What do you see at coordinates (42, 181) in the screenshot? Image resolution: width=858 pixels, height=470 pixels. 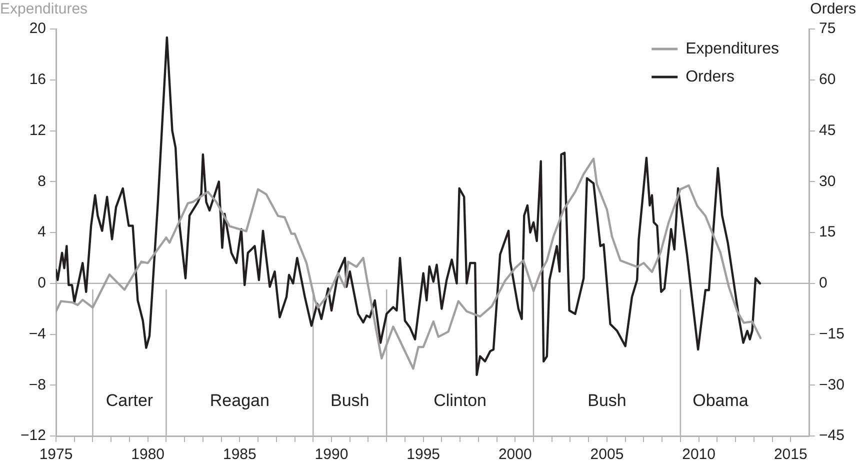 I see `y-tick-label: 8` at bounding box center [42, 181].